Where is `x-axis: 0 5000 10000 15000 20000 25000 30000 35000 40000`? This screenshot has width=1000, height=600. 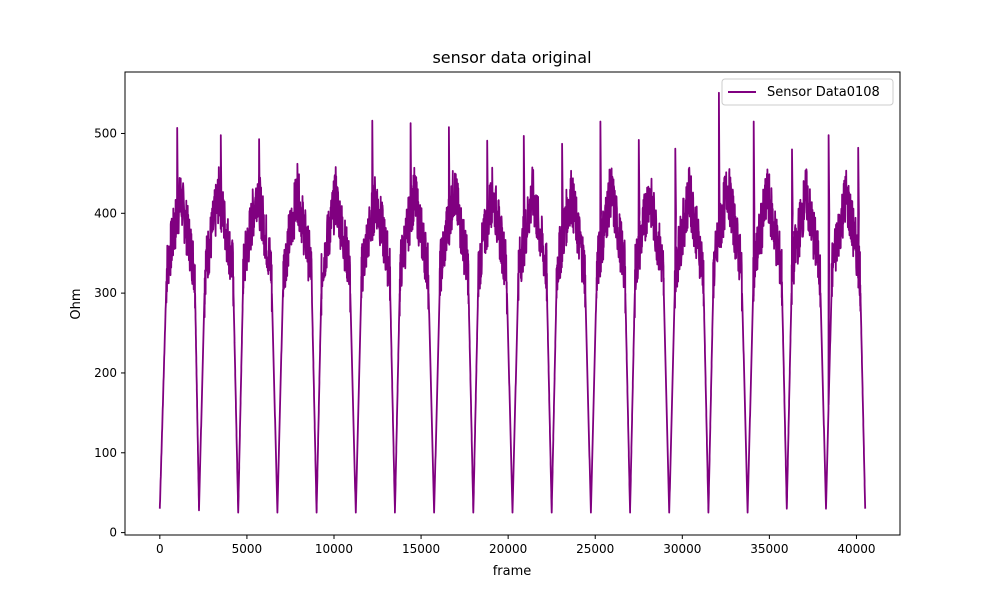 x-axis: 0 5000 10000 15000 20000 25000 30000 35000 40000 is located at coordinates (516, 545).